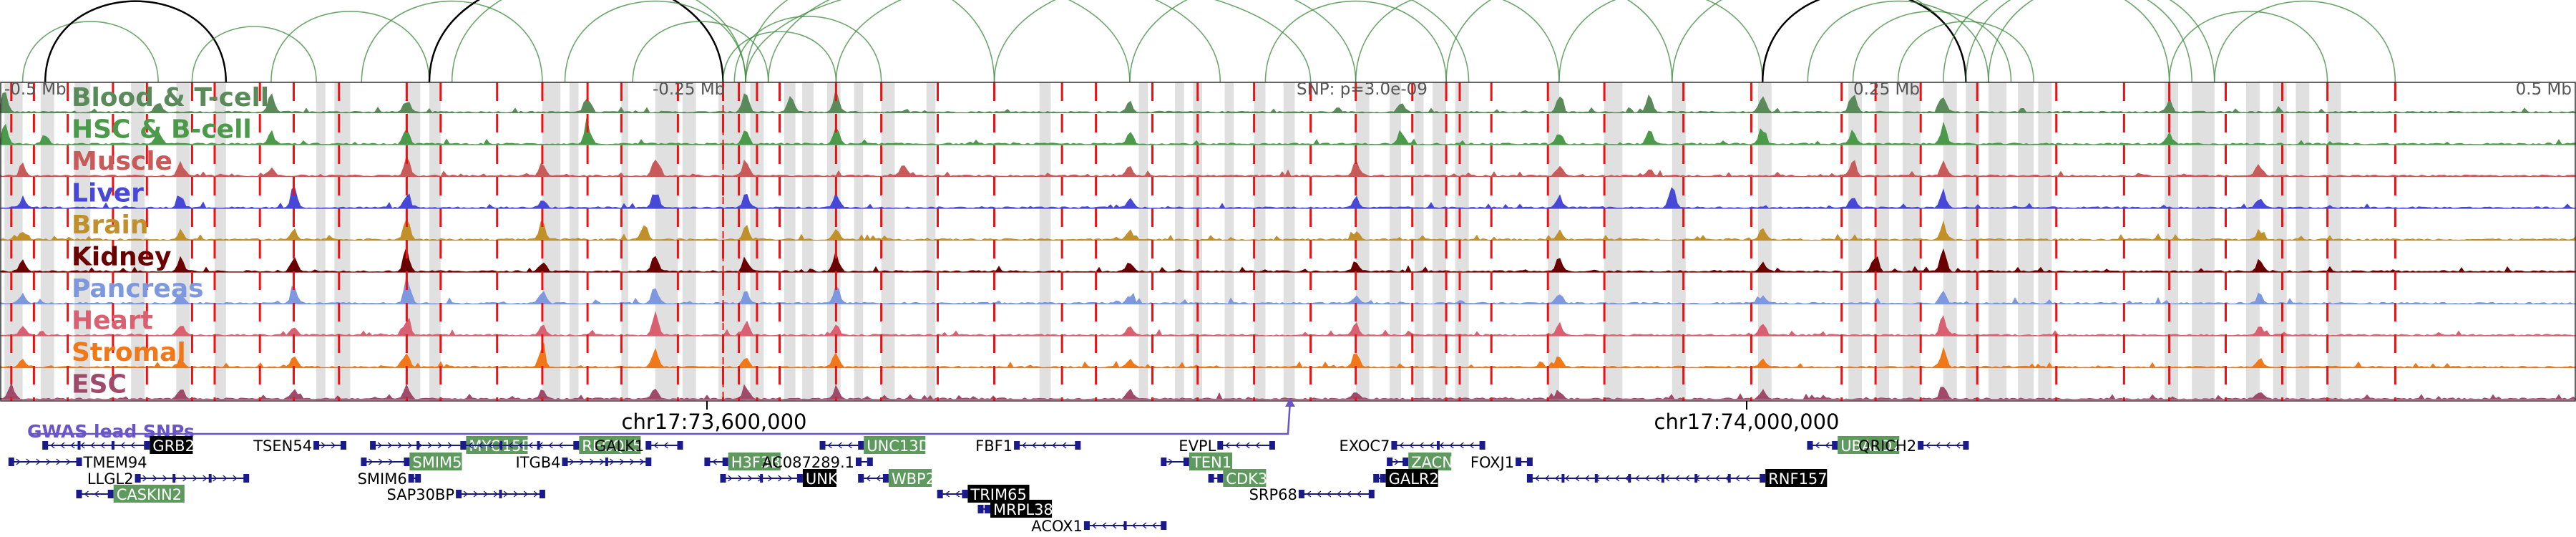 This screenshot has width=2576, height=537. I want to click on gene-evpl: EVPL, so click(1227, 446).